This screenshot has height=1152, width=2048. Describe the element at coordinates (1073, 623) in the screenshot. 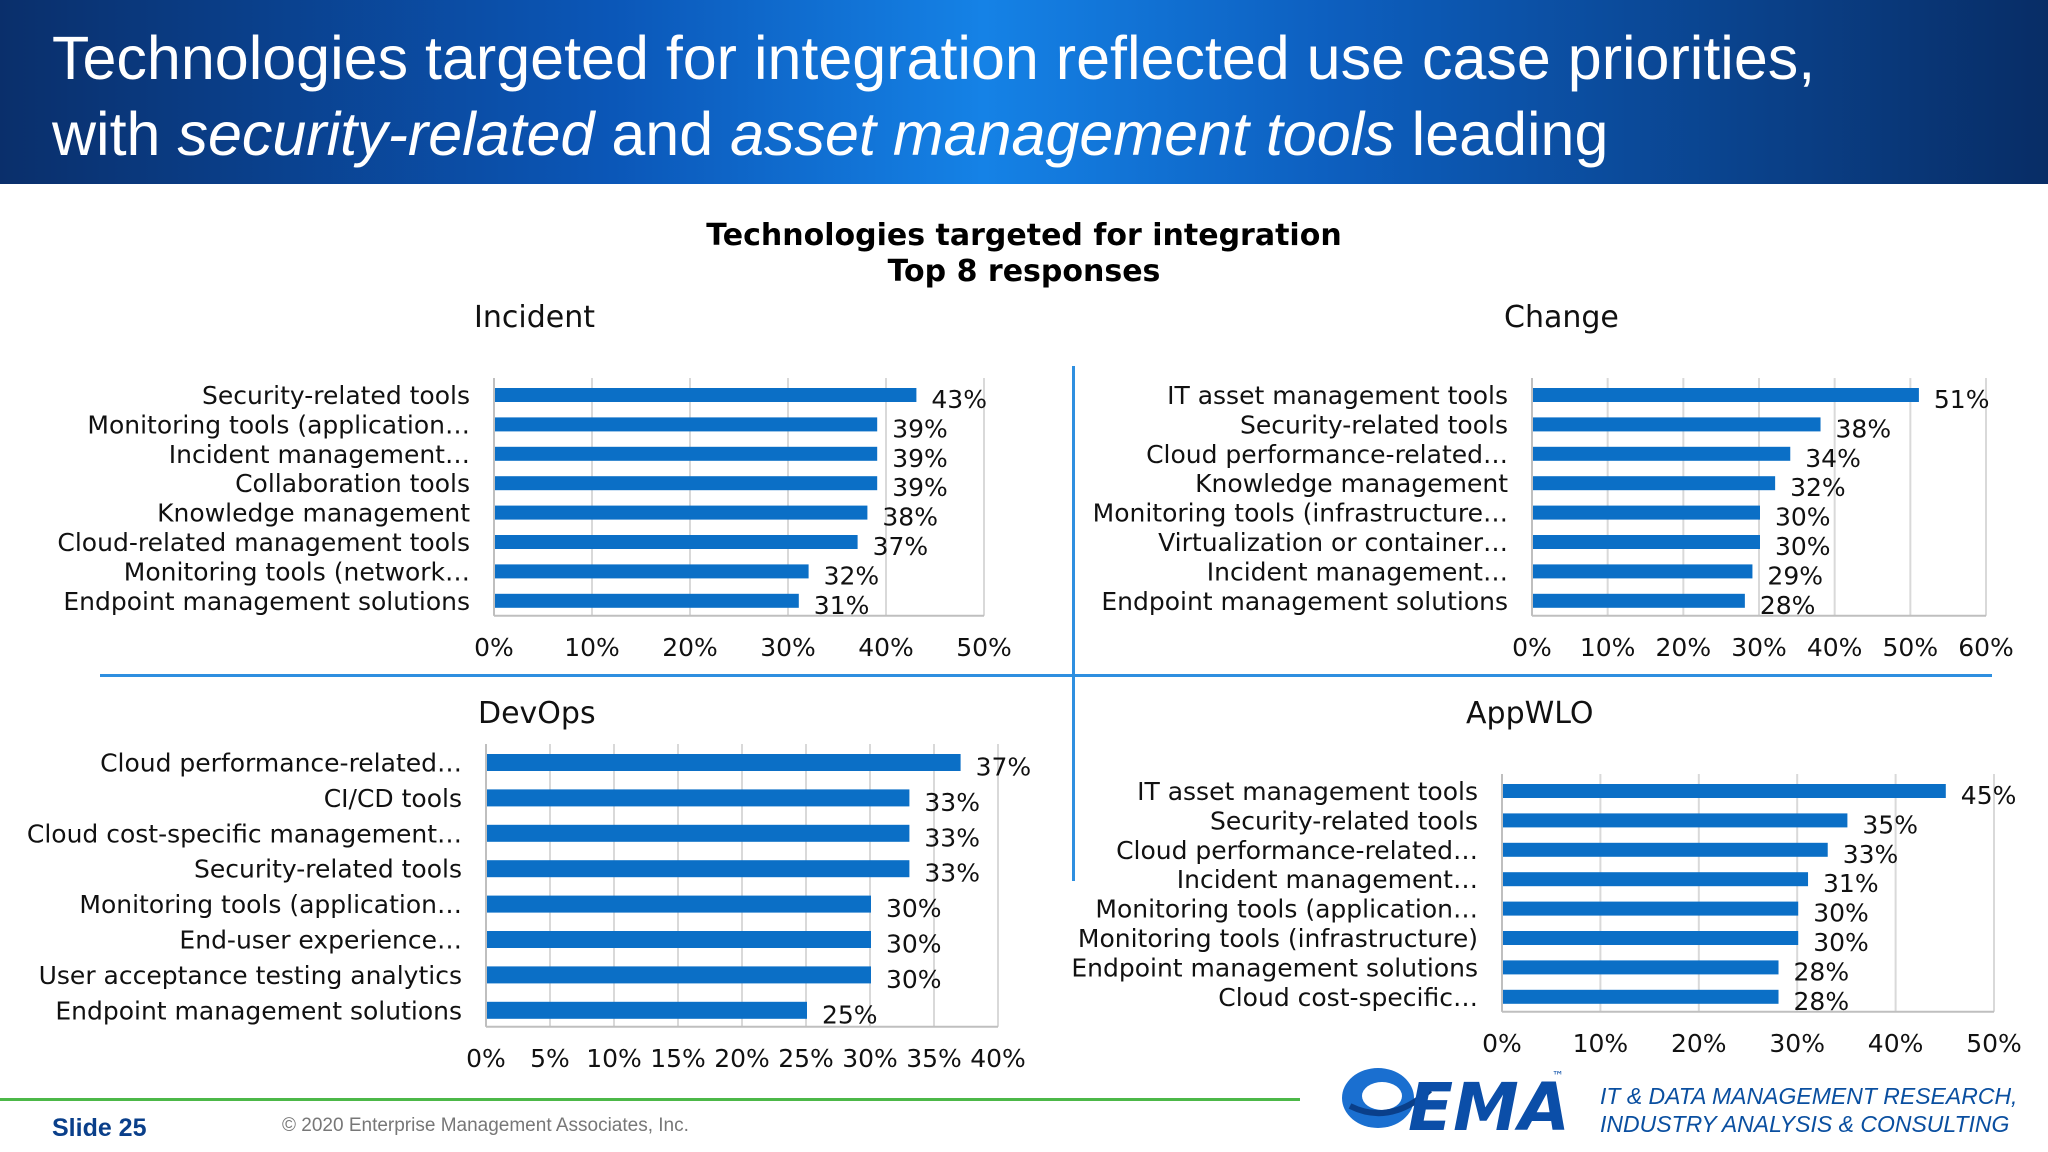

I see `vertical-divider` at that location.